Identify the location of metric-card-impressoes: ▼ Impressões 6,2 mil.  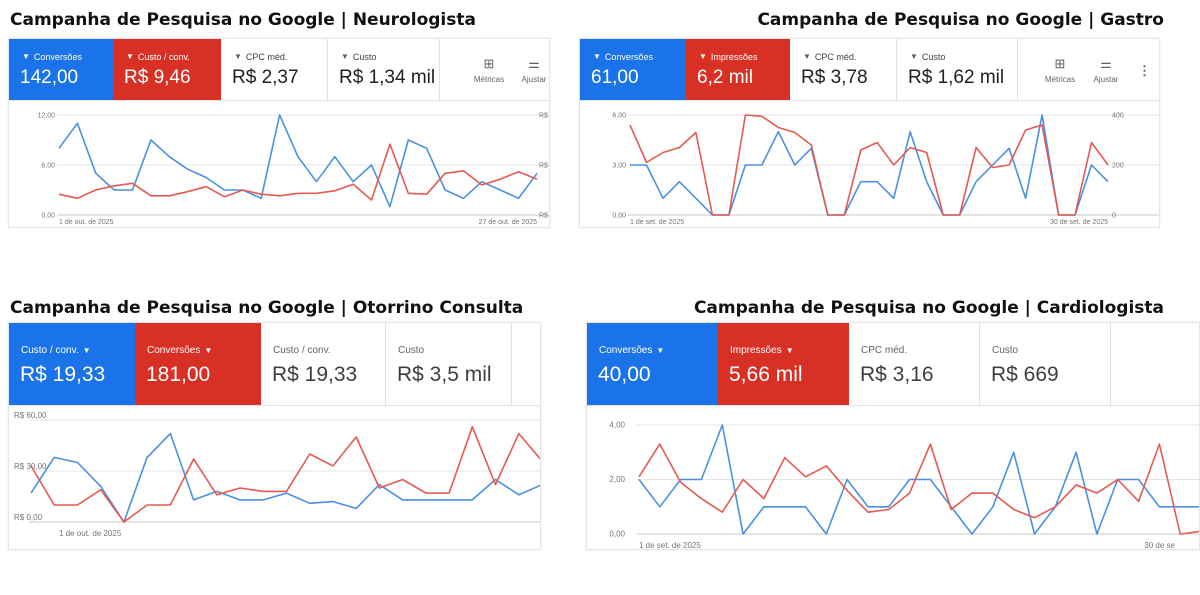
(738, 69).